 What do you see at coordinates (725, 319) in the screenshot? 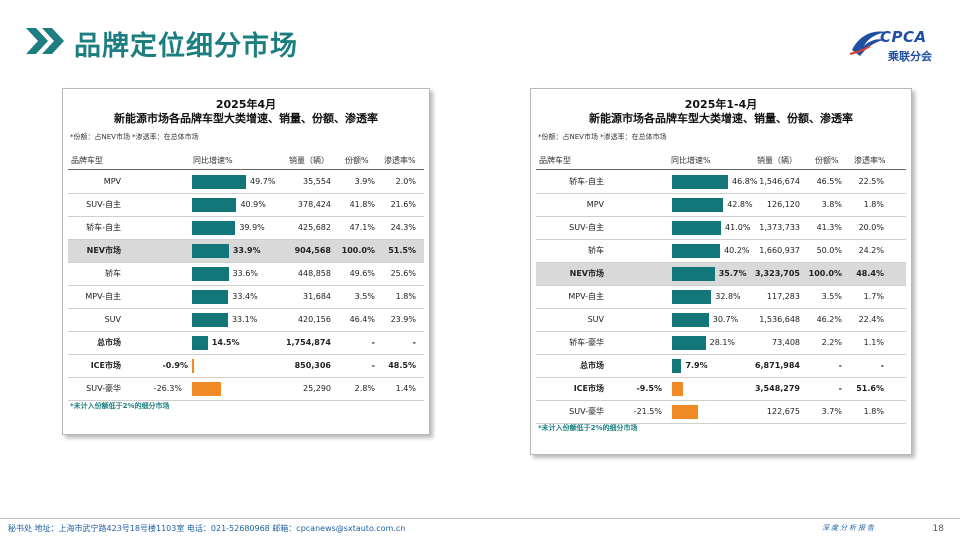
I see `growth-label: 30.7%` at bounding box center [725, 319].